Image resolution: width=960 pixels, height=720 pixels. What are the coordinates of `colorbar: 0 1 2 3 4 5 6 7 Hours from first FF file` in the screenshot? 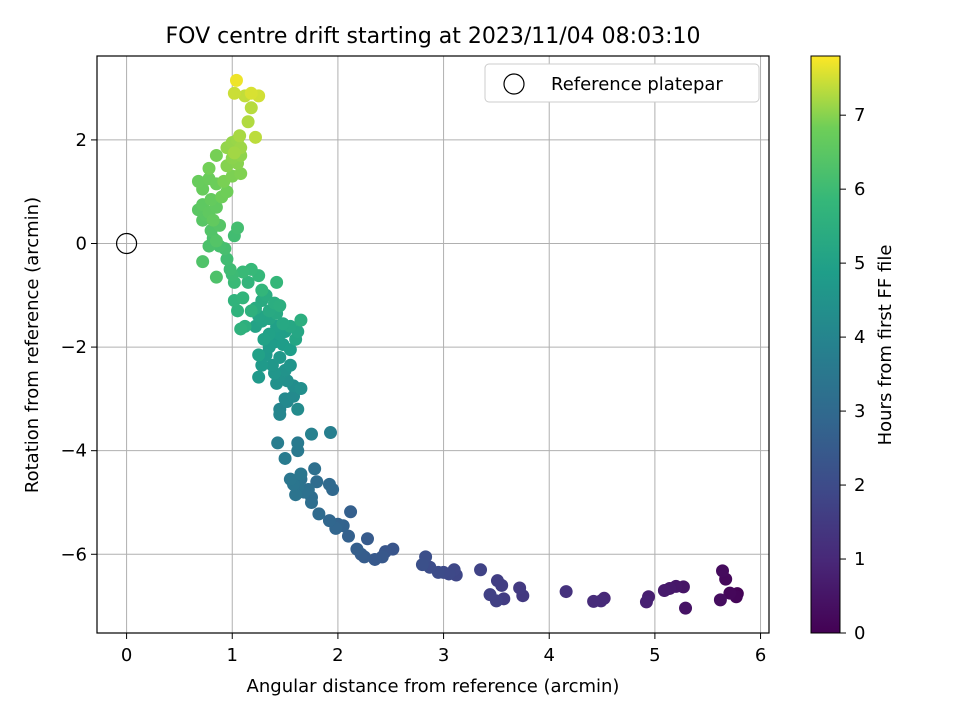 It's located at (853, 349).